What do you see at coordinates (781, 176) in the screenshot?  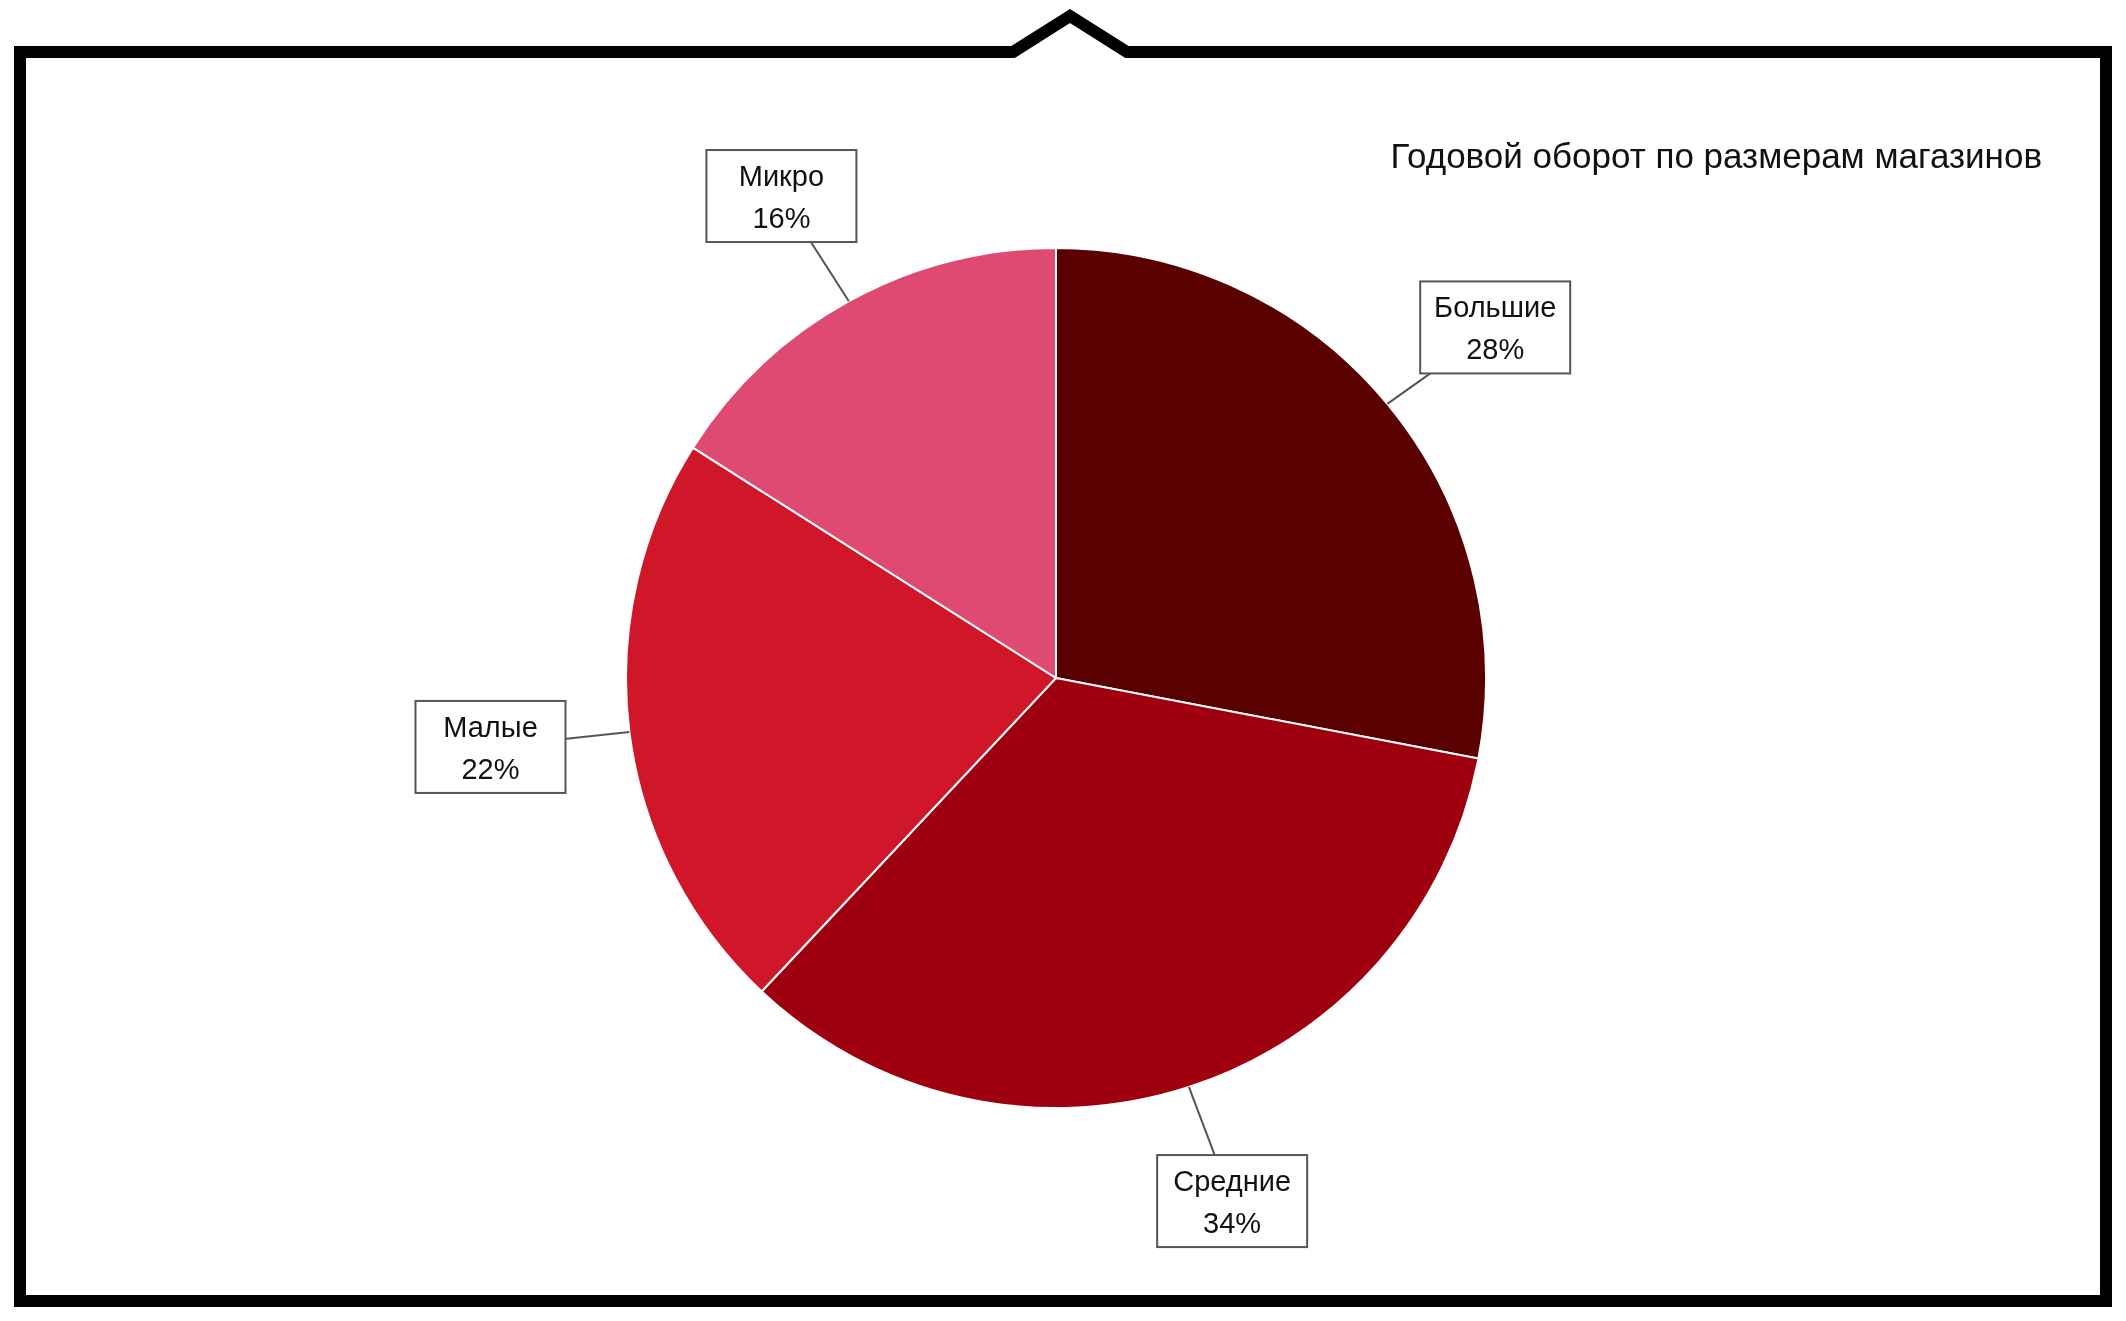 I see `slice-label: Микро` at bounding box center [781, 176].